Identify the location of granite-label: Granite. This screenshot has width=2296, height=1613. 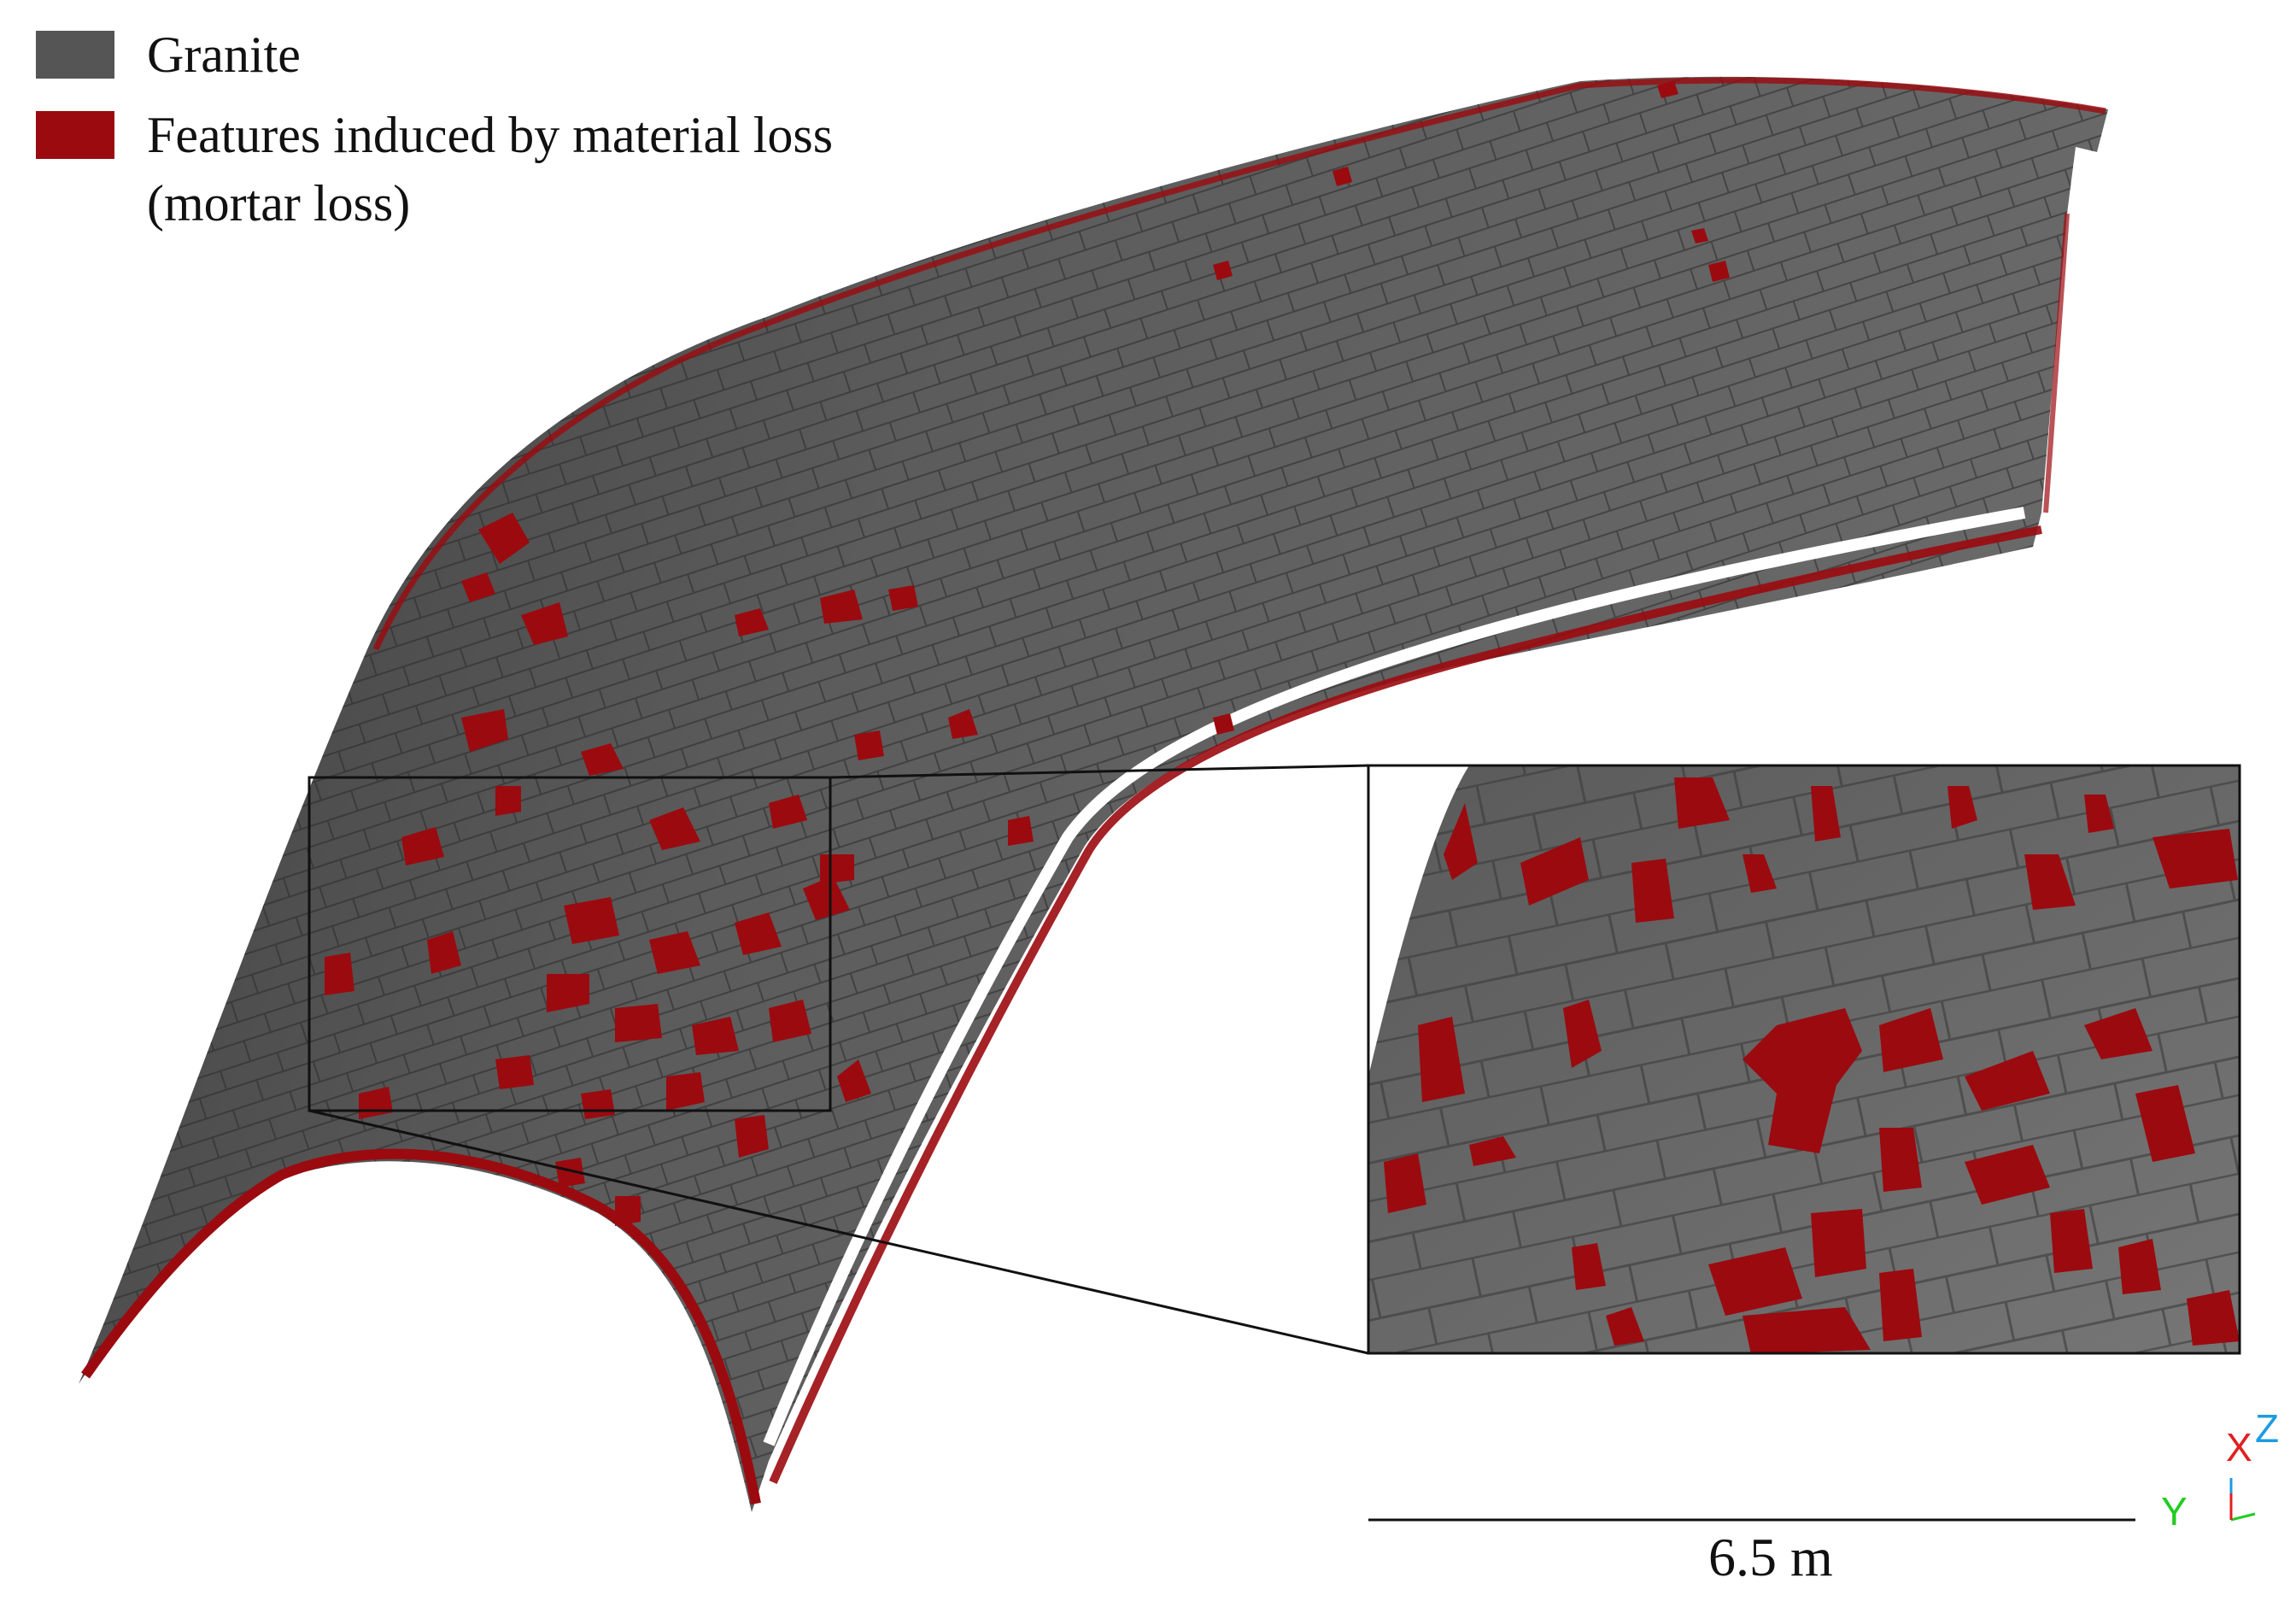
(224, 54).